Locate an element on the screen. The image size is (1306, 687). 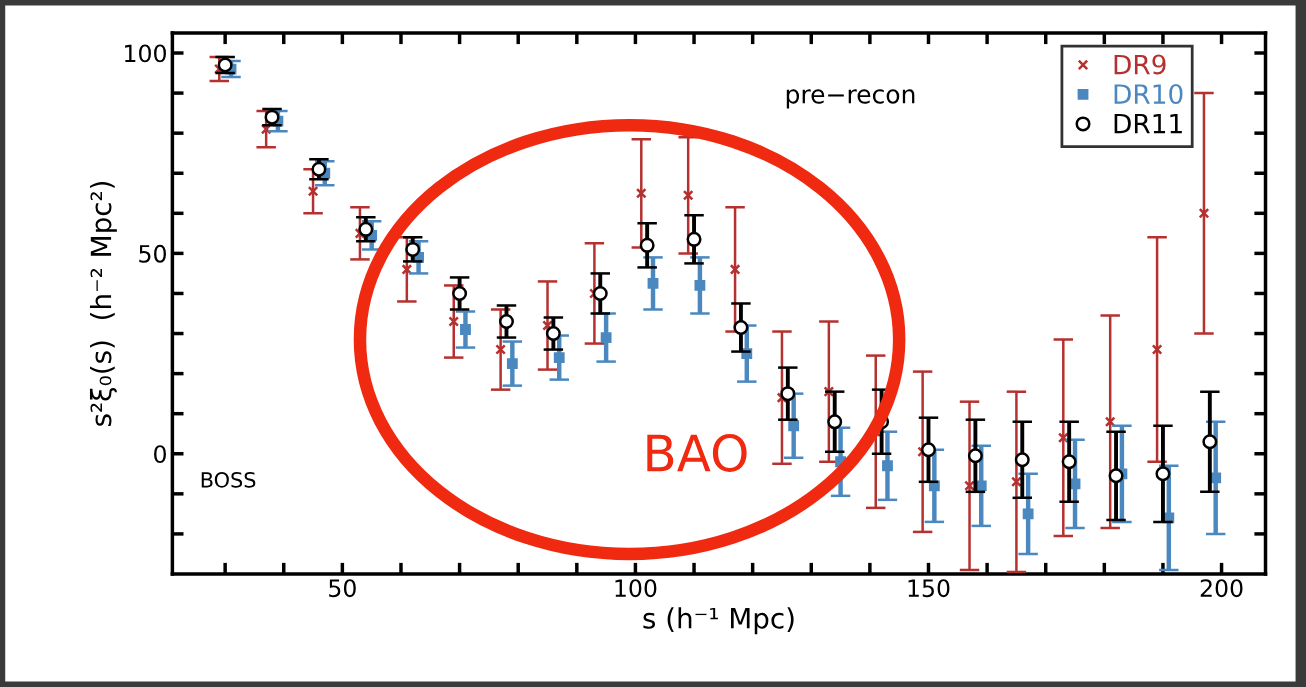
annotation: BOSS is located at coordinates (228, 479).